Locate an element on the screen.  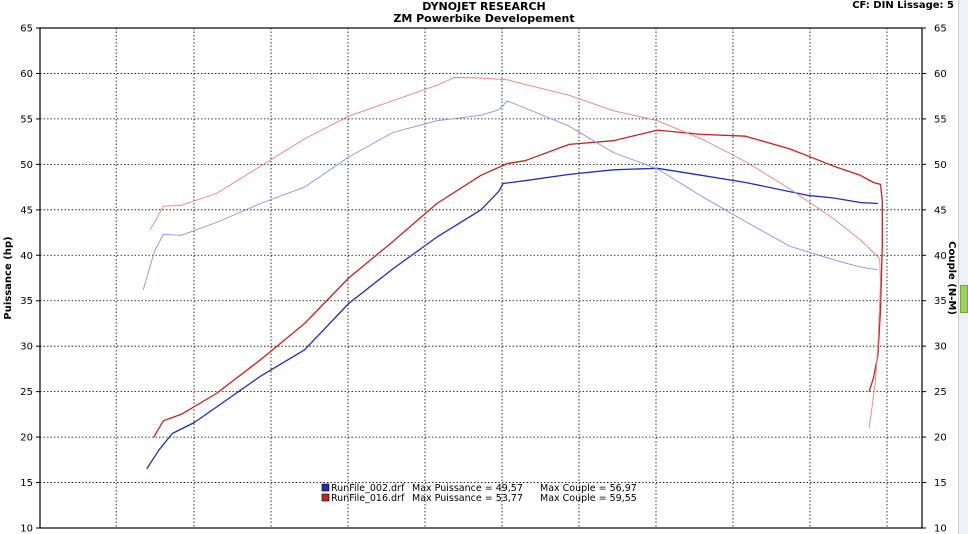
y-tick-label-left: 45 is located at coordinates (26, 210).